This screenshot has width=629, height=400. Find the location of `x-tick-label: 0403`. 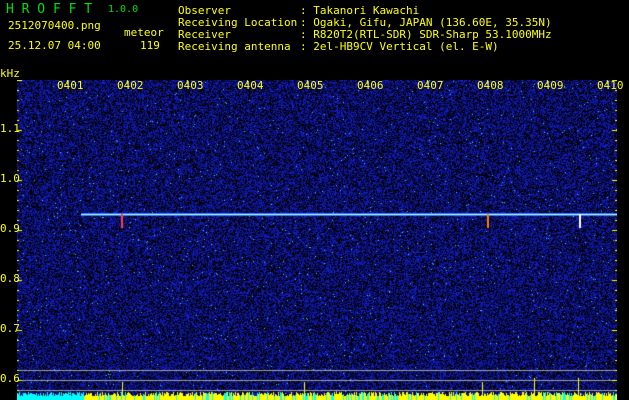

x-tick-label: 0403 is located at coordinates (190, 85).